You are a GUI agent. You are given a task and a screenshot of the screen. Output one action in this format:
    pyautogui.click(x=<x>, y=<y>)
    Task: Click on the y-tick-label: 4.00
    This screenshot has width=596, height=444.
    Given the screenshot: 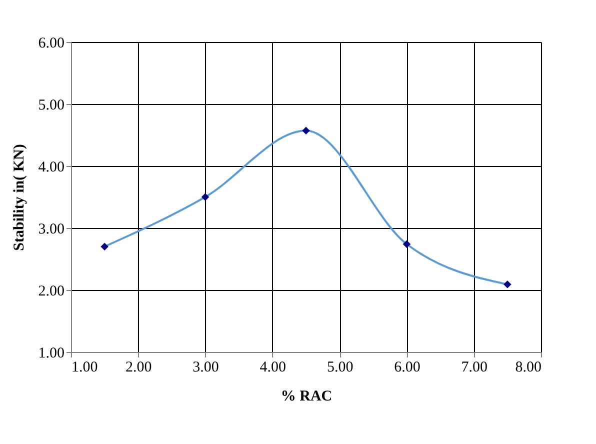 What is the action you would take?
    pyautogui.click(x=51, y=168)
    